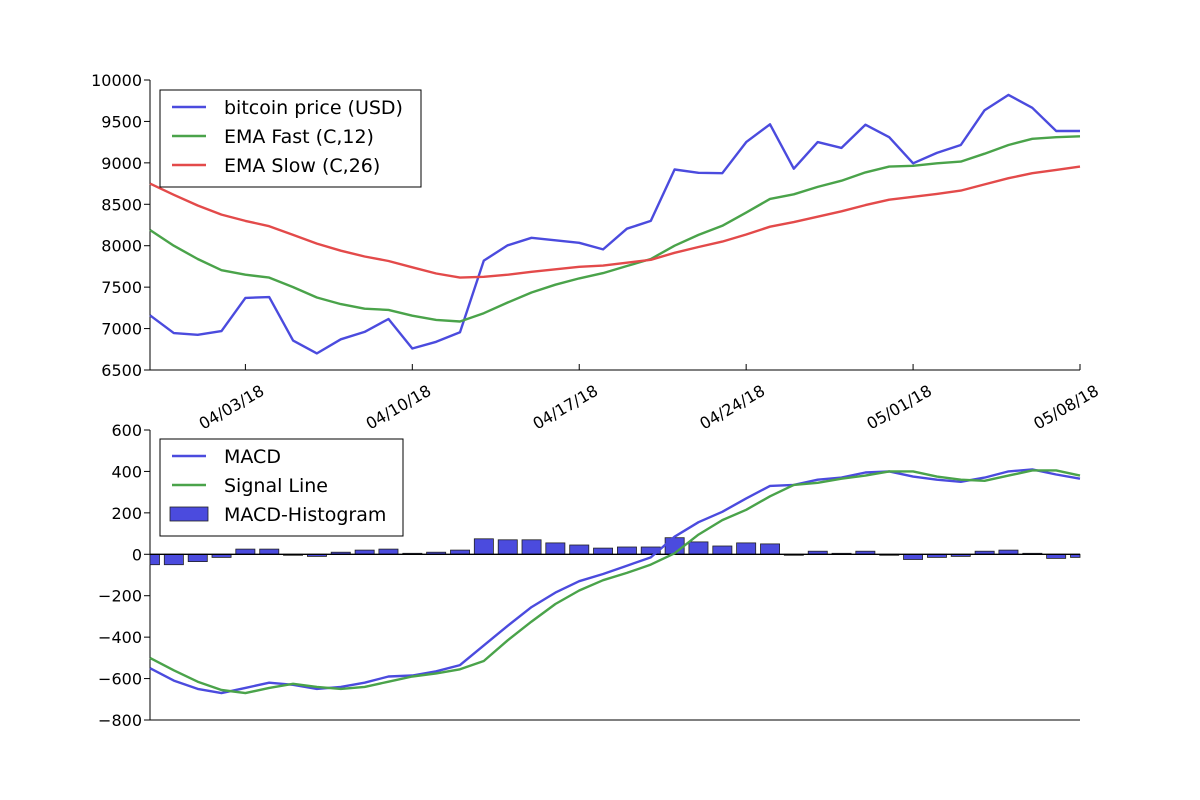 The image size is (1200, 800). What do you see at coordinates (899, 407) in the screenshot?
I see `price-x-tick-label: 05/01/18` at bounding box center [899, 407].